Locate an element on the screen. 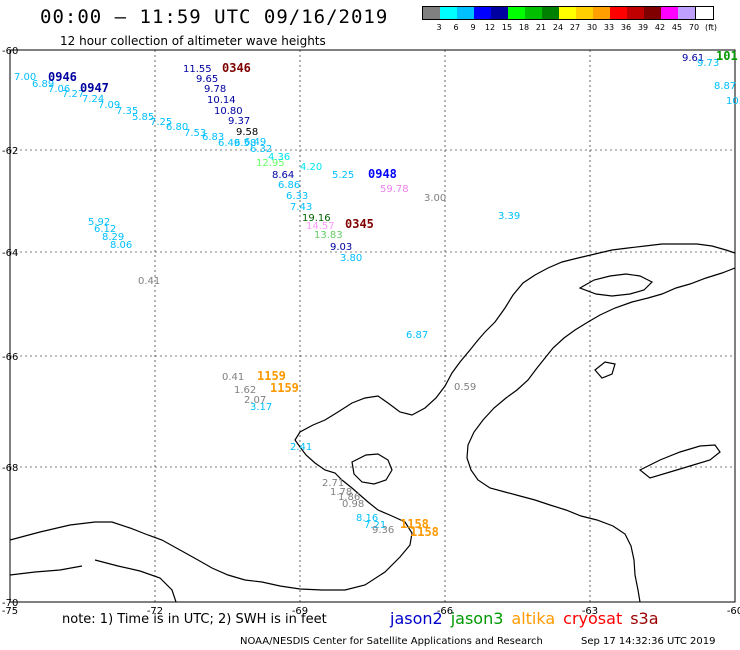 The width and height of the screenshot is (740, 650). latitude-label: -60 is located at coordinates (10, 51).